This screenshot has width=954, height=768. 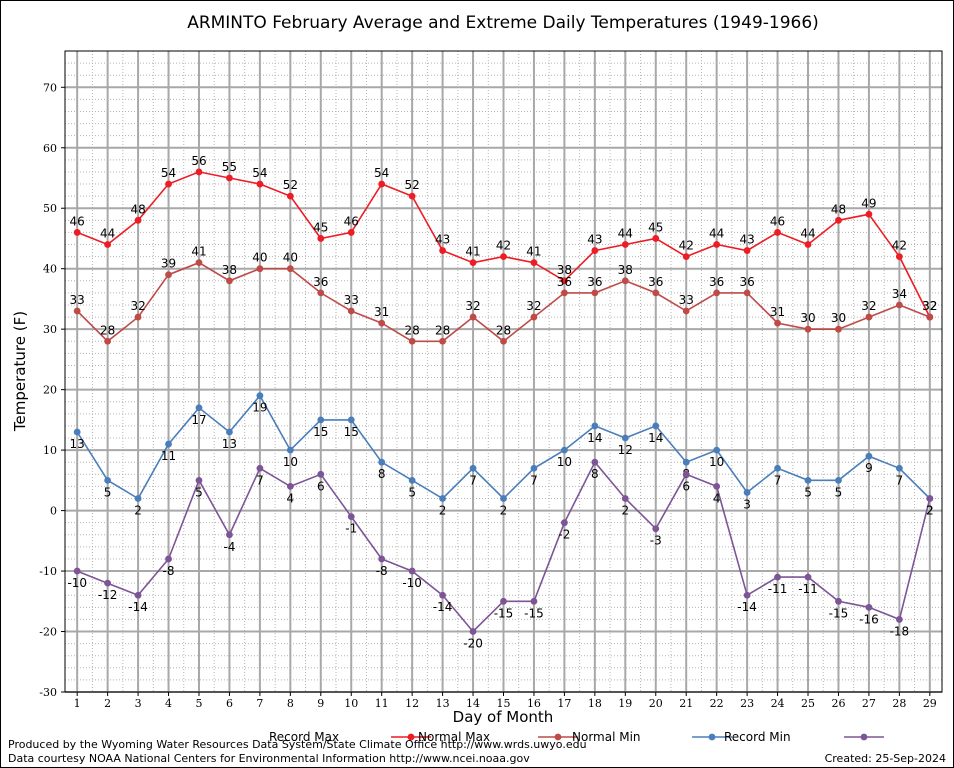 What do you see at coordinates (290, 185) in the screenshot?
I see `record-max-data-label: 52` at bounding box center [290, 185].